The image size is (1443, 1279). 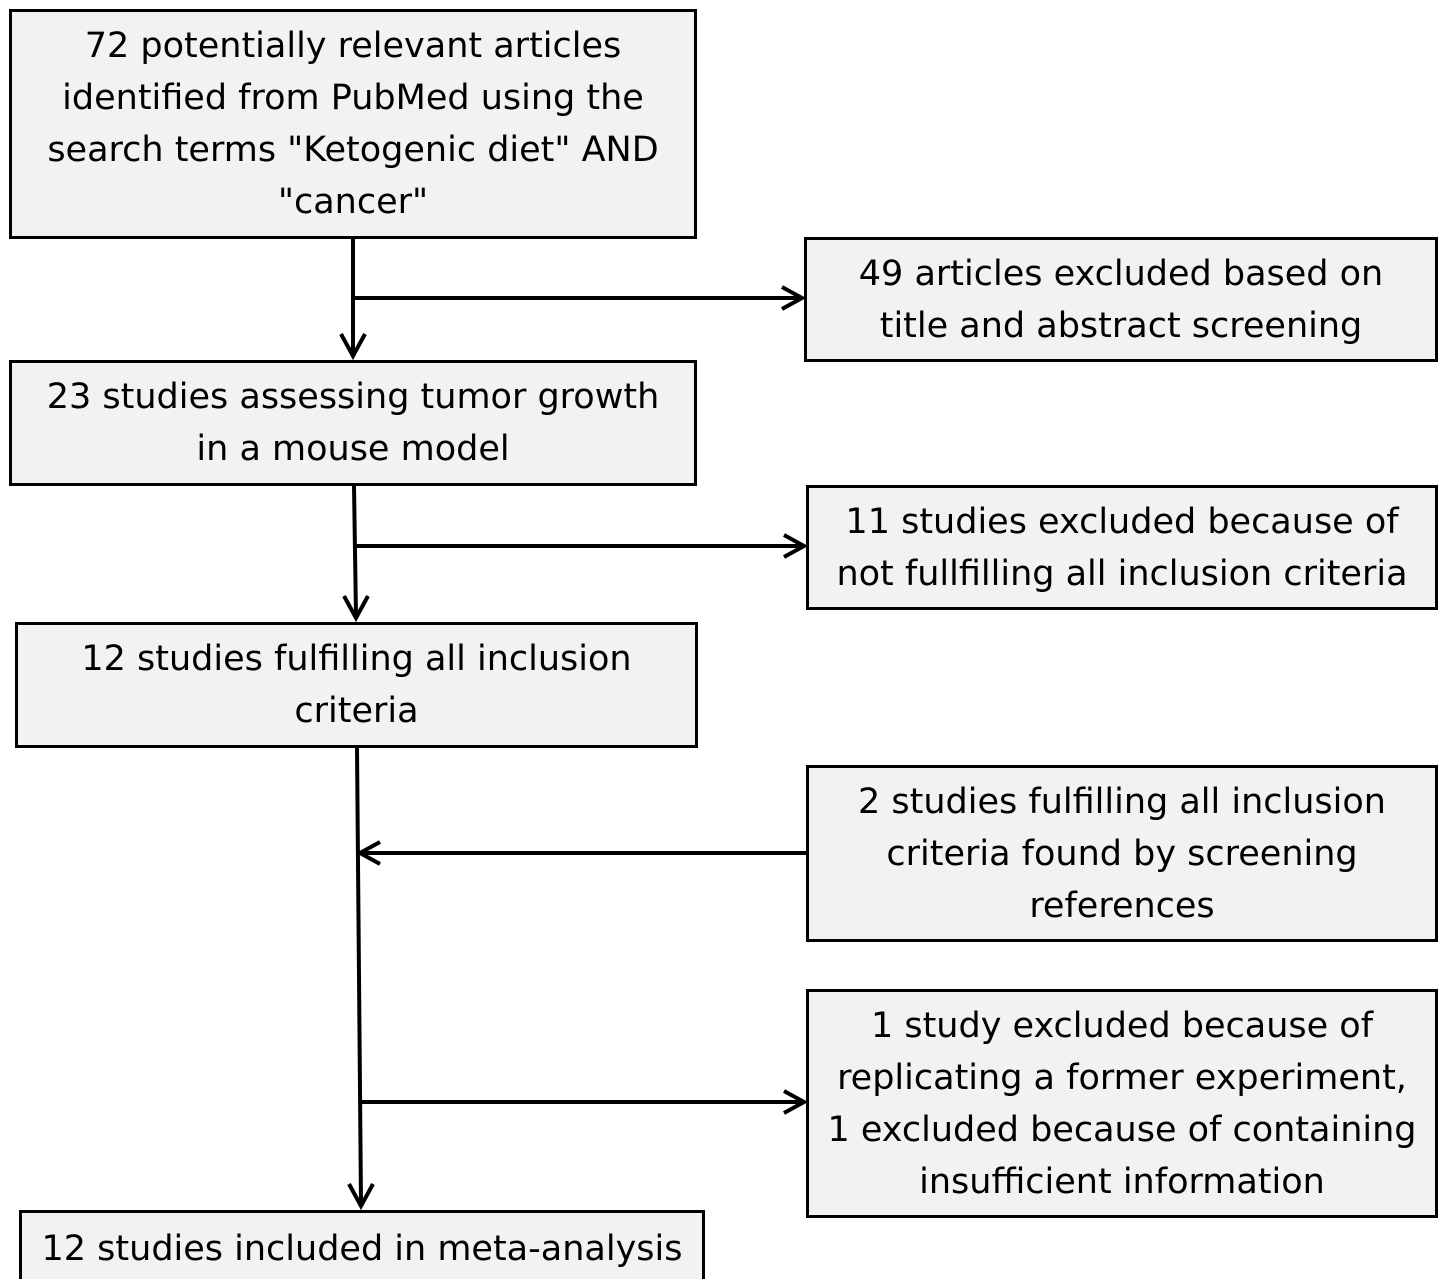 What do you see at coordinates (353, 449) in the screenshot?
I see `box-text-line: in a mouse model` at bounding box center [353, 449].